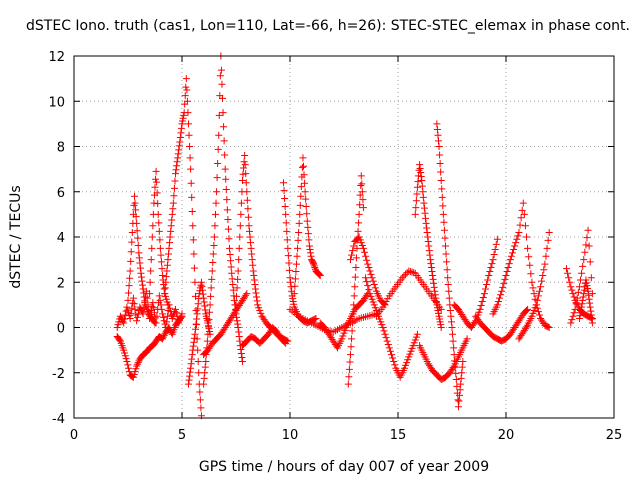 The image size is (640, 480). I want to click on y-axis-label: dSTEC / TECUs, so click(16, 236).